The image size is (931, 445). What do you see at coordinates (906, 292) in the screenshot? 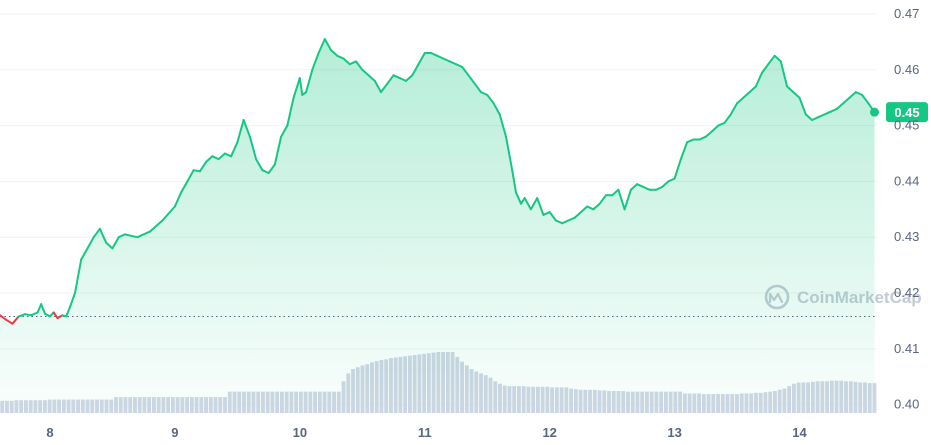
I see `y-tick-label: 0.42` at bounding box center [906, 292].